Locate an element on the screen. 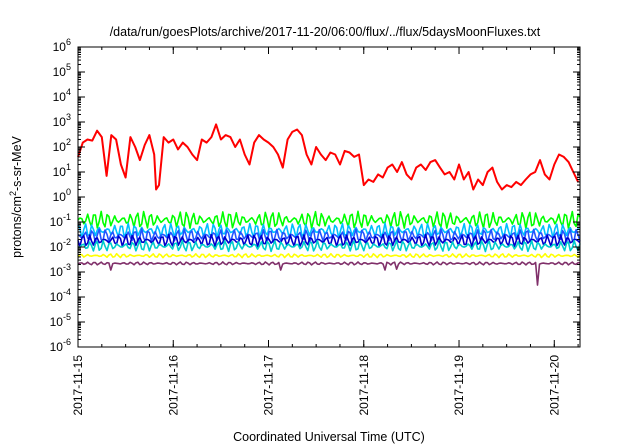 This screenshot has width=640, height=448. y-tick-exp-7: -1 is located at coordinates (67, 217).